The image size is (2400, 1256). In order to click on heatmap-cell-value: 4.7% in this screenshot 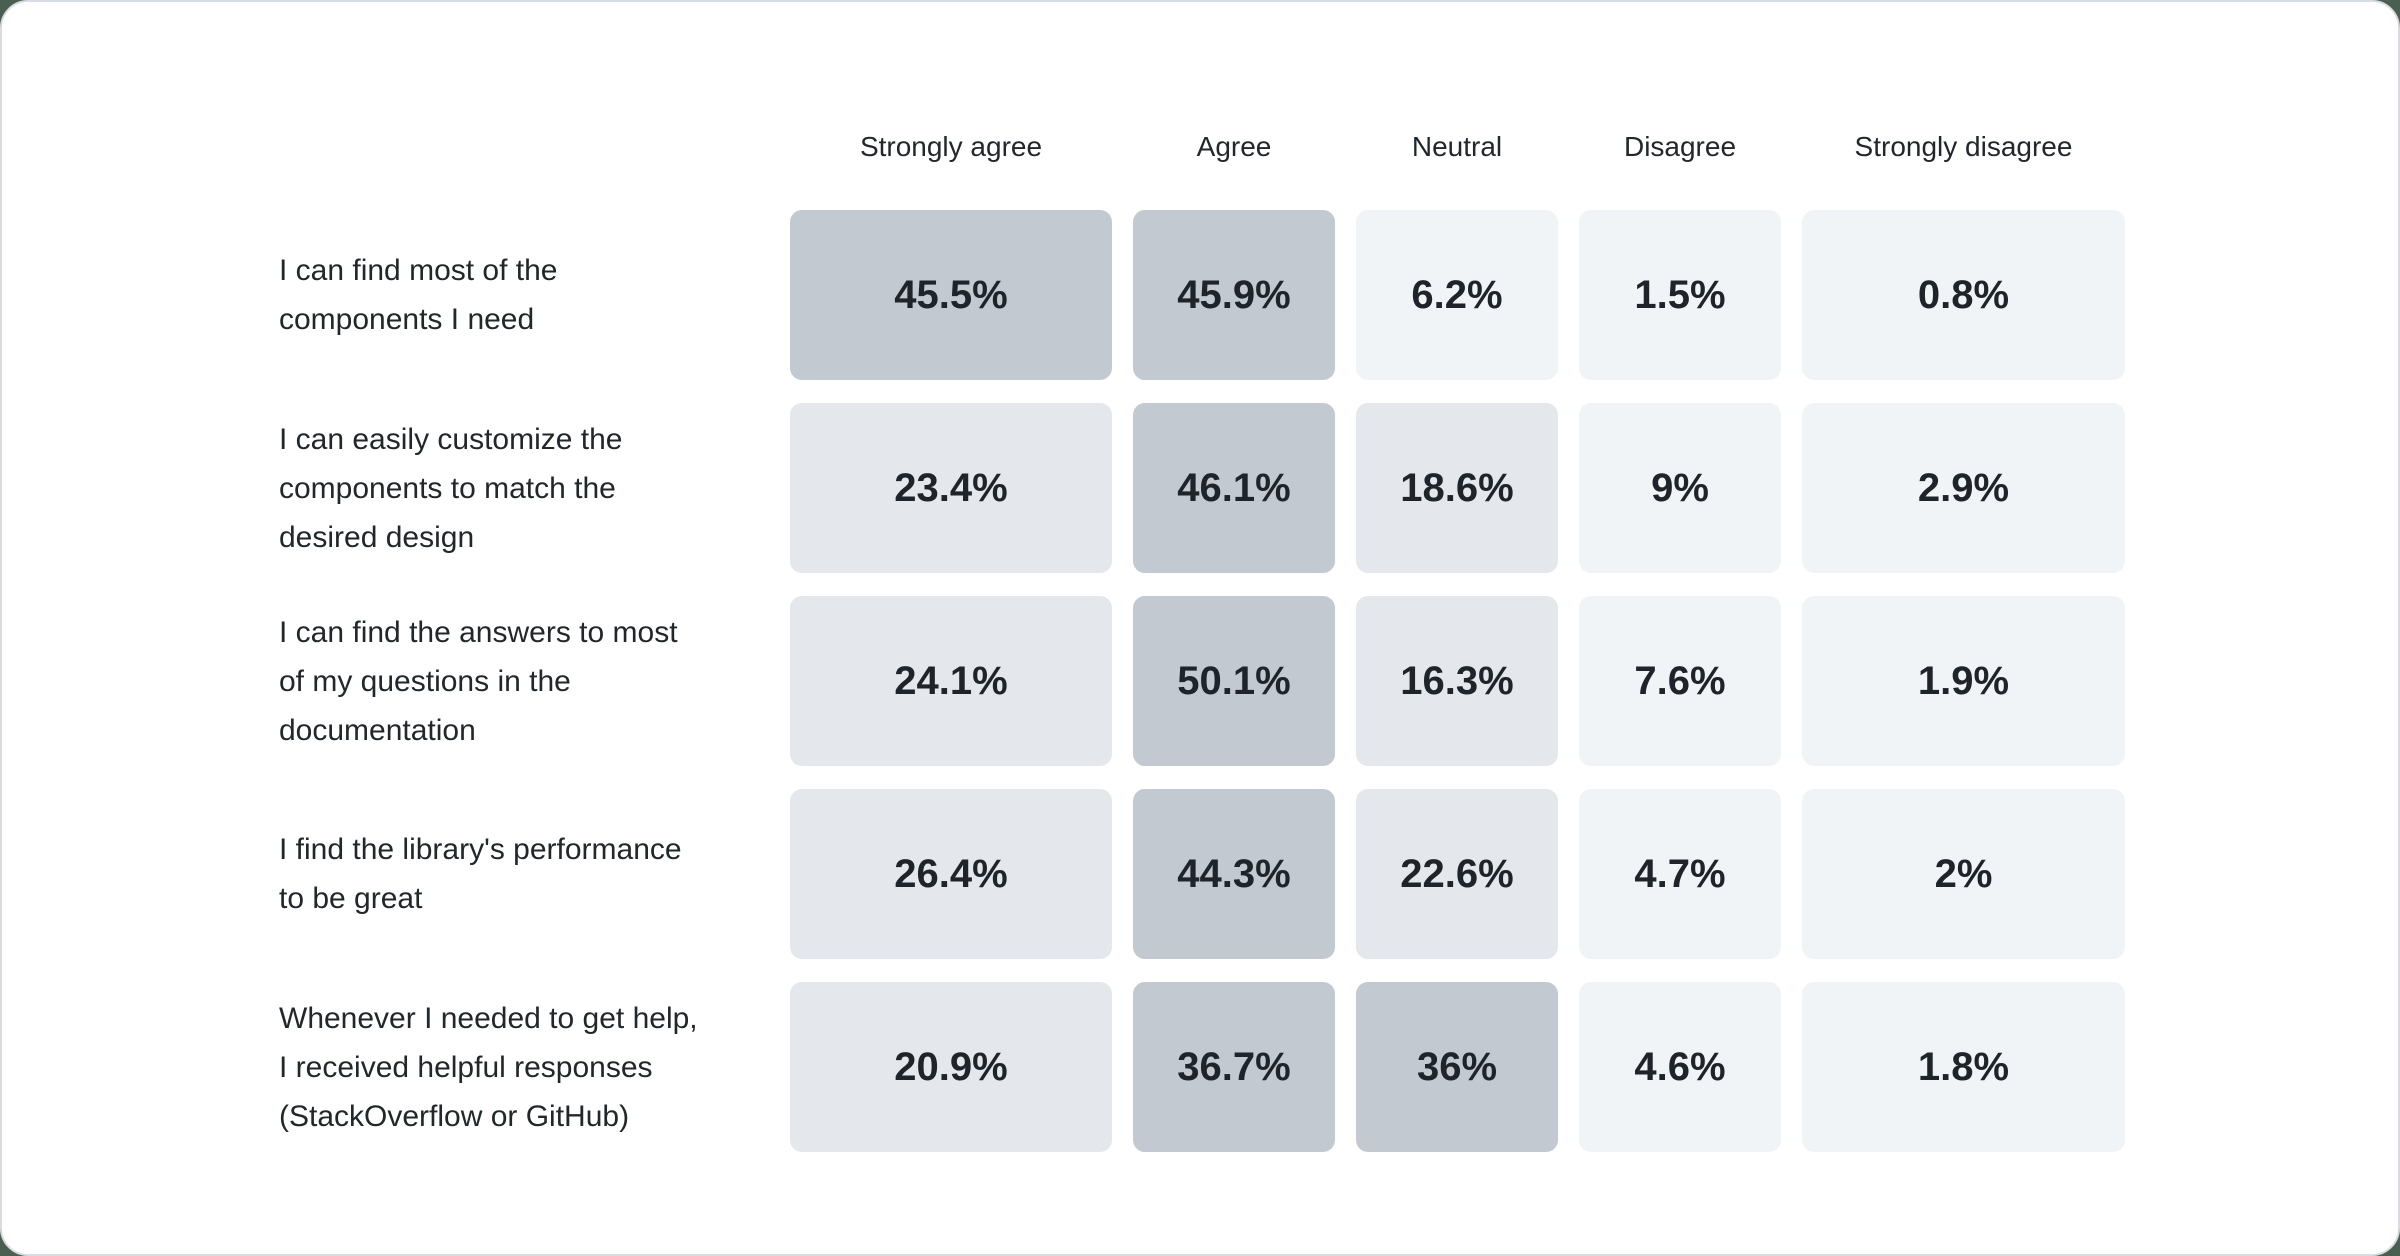, I will do `click(1680, 873)`.